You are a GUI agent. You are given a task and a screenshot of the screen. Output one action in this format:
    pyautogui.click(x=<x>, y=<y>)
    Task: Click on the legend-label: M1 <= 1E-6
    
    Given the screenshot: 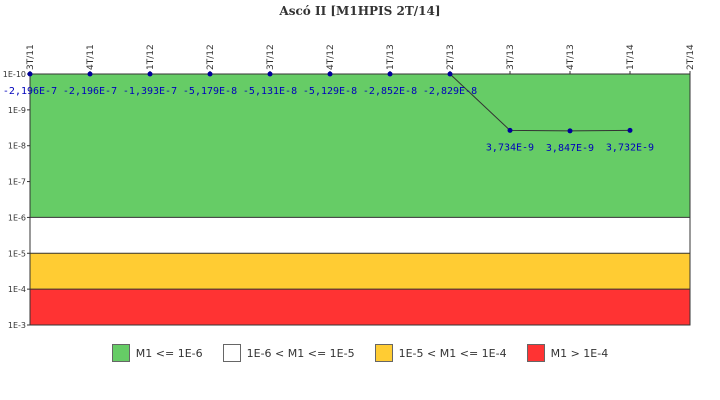 What is the action you would take?
    pyautogui.click(x=169, y=353)
    